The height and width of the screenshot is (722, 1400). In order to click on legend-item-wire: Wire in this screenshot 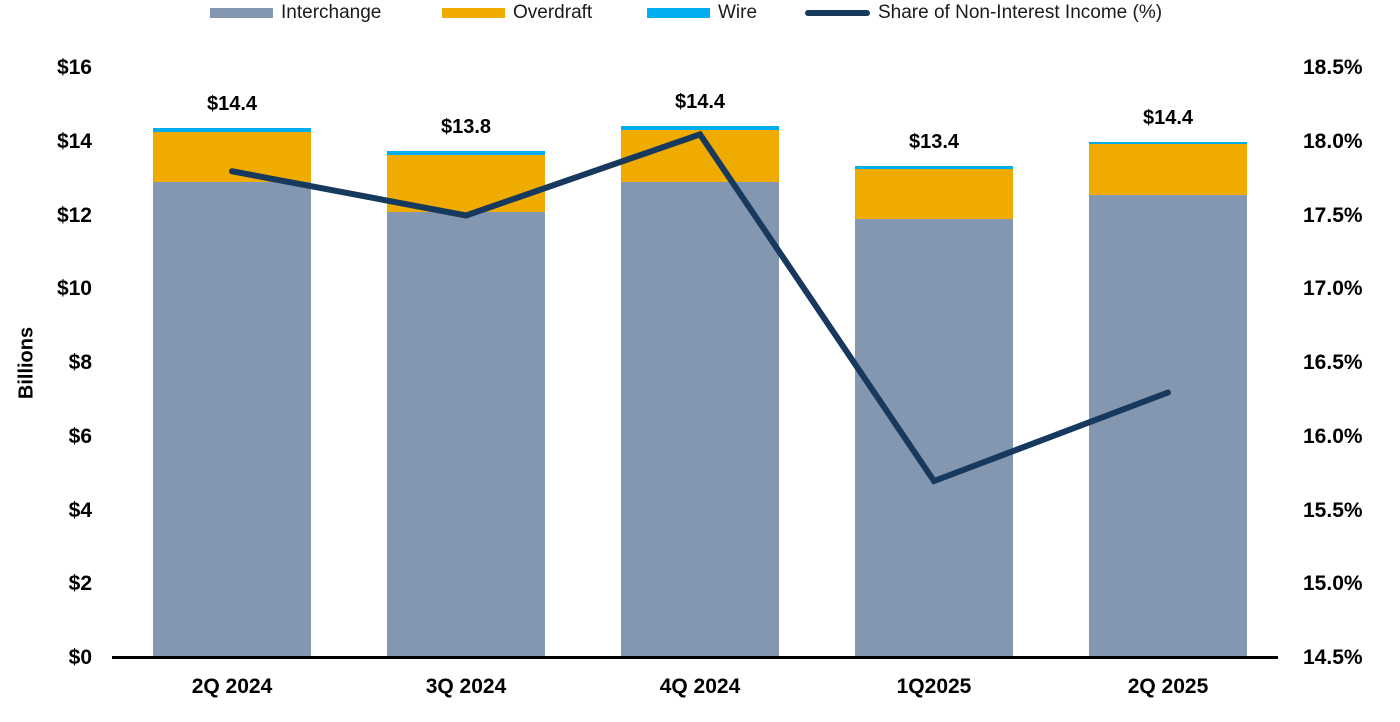, I will do `click(702, 13)`.